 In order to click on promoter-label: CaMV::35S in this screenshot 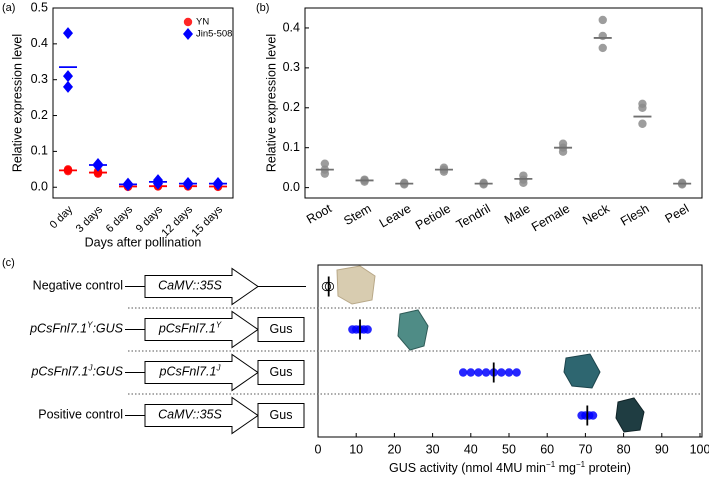, I will do `click(190, 286)`.